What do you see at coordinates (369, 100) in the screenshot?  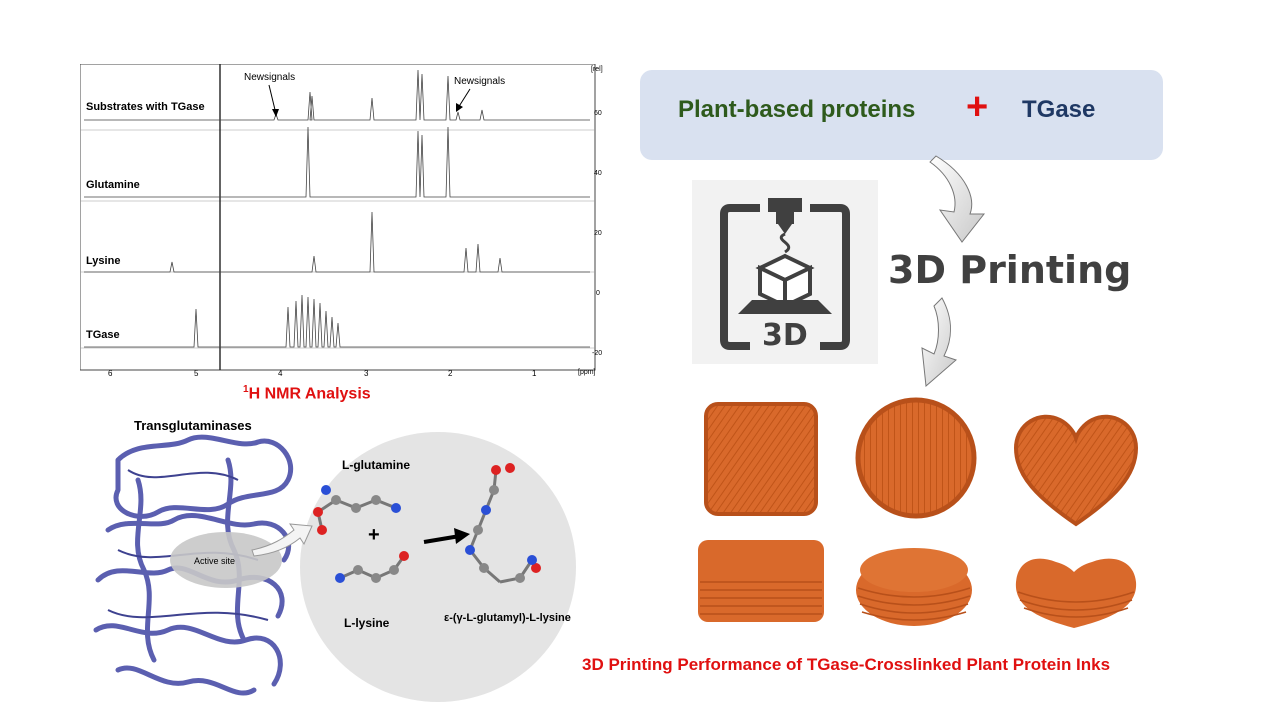 I see `annotation-arrows` at bounding box center [369, 100].